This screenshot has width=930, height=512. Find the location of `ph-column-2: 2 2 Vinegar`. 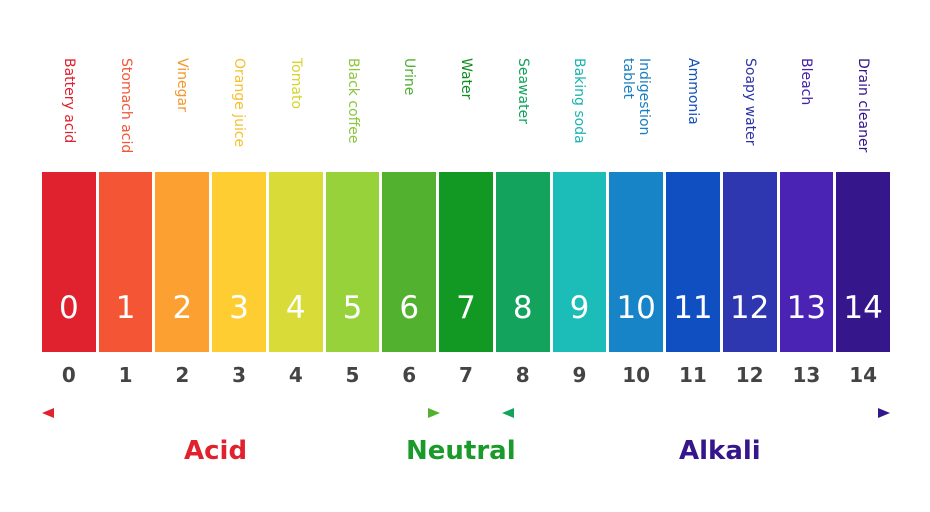

ph-column-2: 2 2 Vinegar is located at coordinates (182, 222).